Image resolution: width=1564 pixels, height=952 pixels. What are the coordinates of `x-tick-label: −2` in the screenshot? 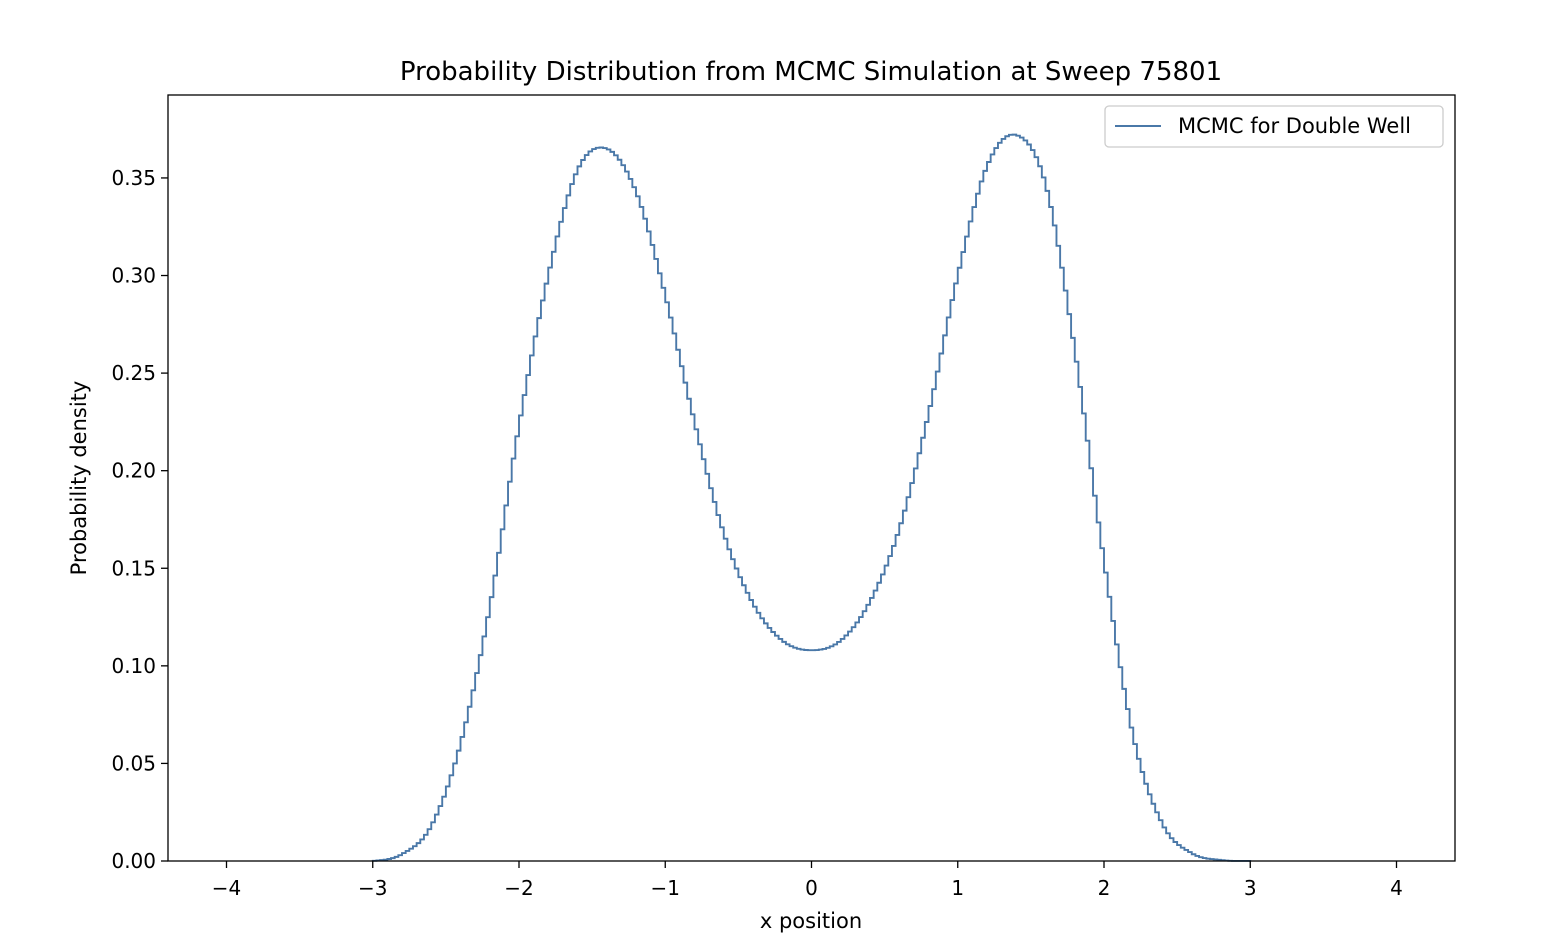 It's located at (518, 888).